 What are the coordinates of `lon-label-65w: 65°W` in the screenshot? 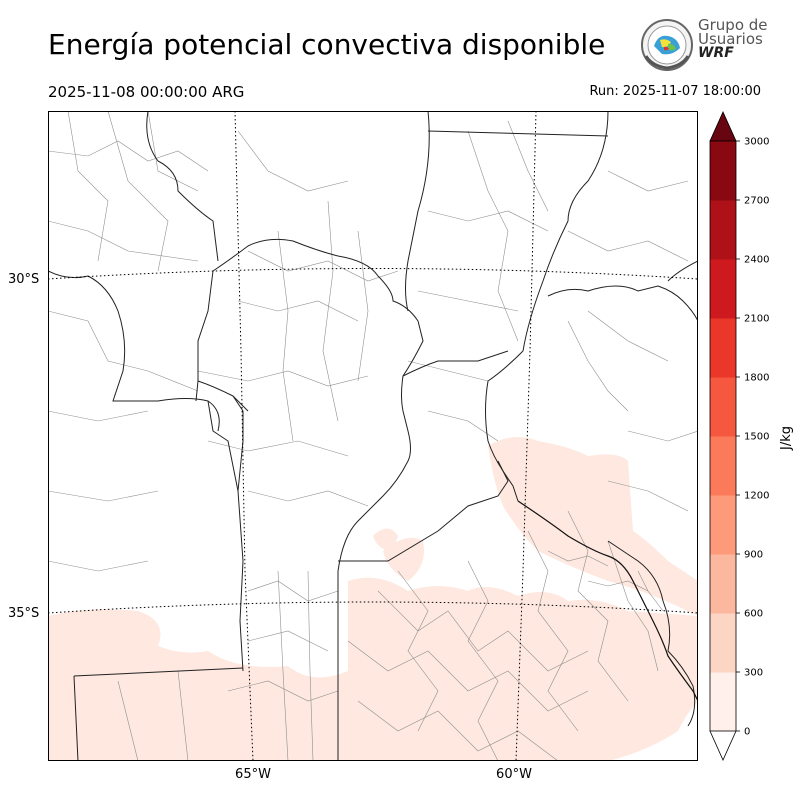 It's located at (253, 774).